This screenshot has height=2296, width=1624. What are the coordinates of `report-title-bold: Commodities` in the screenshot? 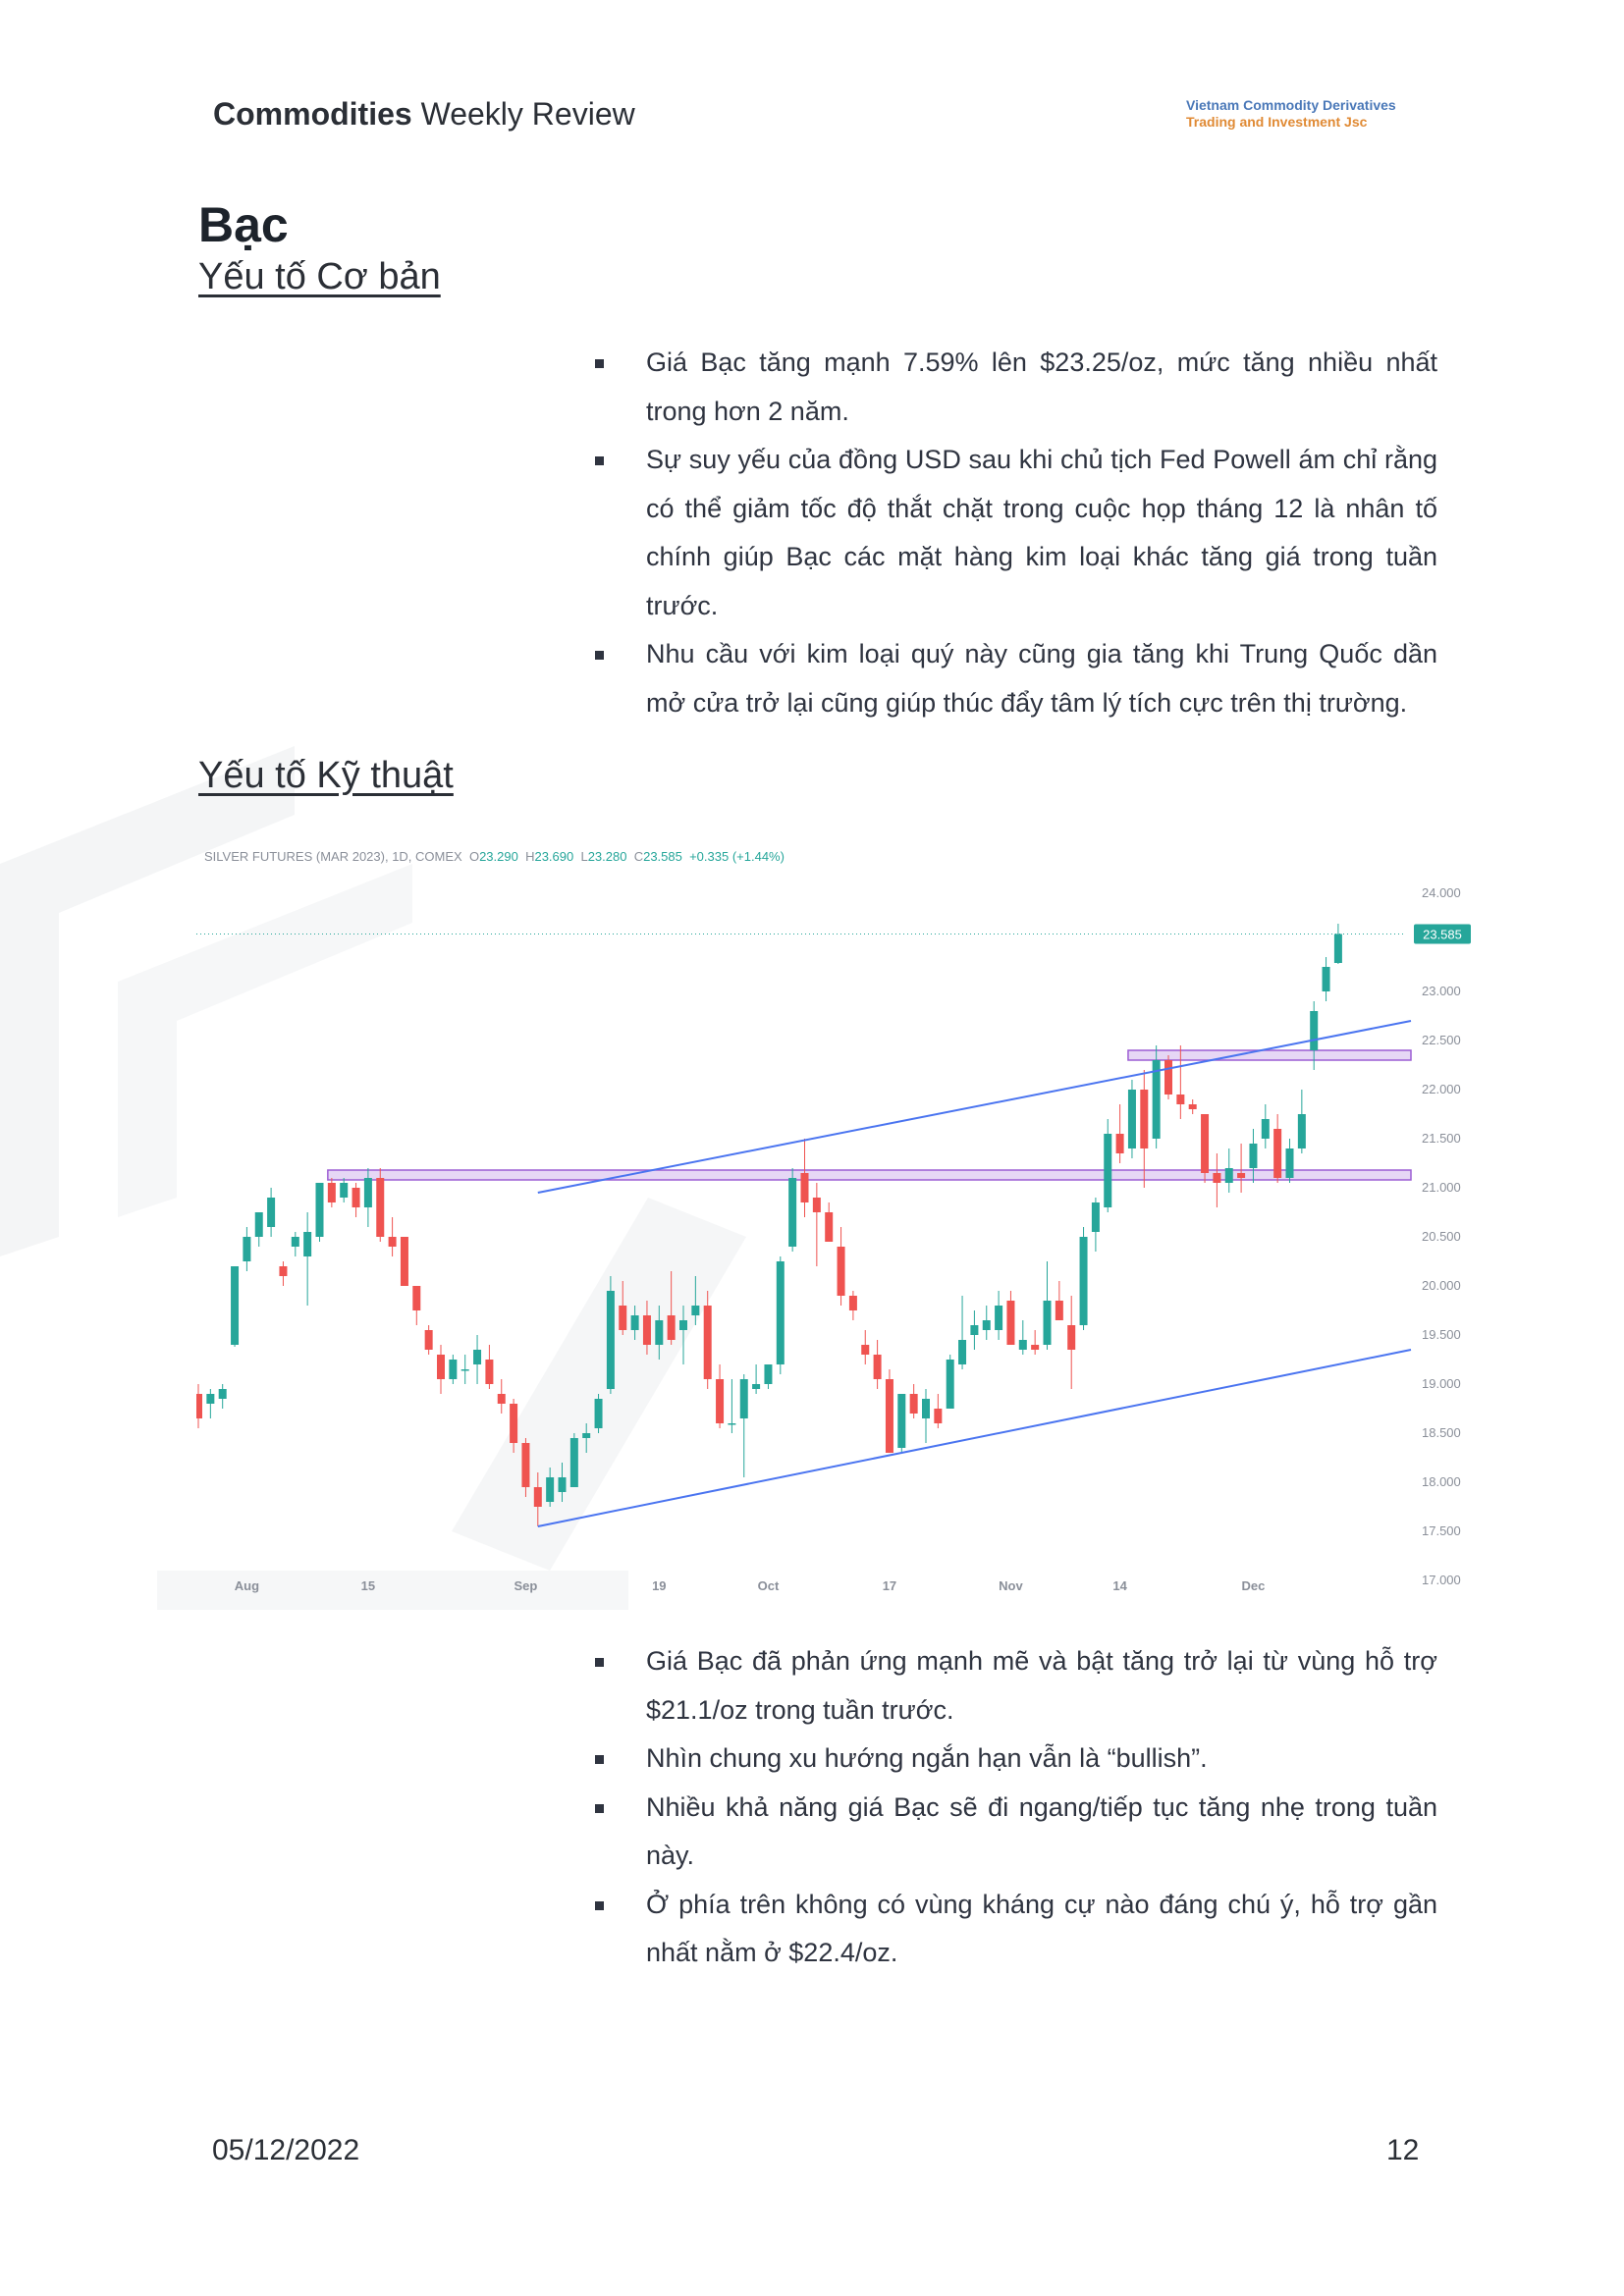 It's located at (312, 114).